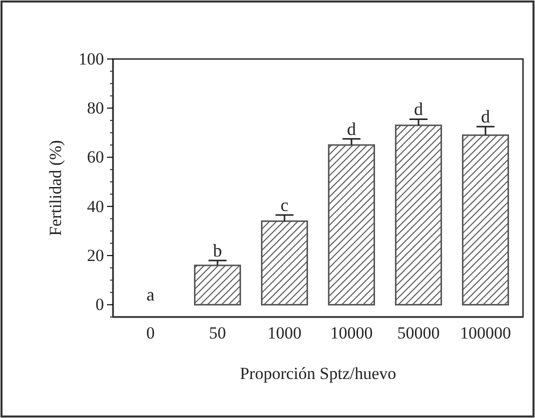  Describe the element at coordinates (217, 333) in the screenshot. I see `x-tick-label: 50` at that location.